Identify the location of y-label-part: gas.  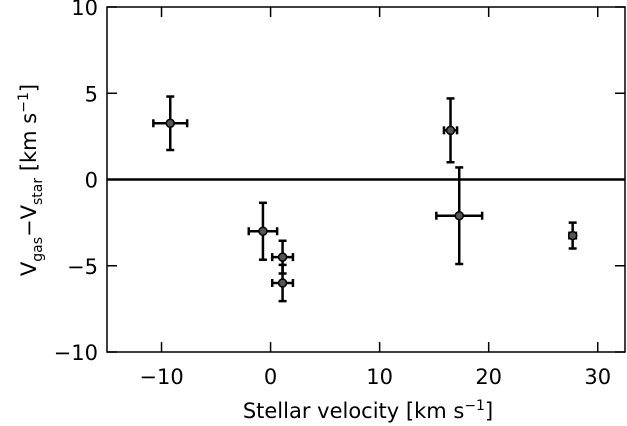
(38, 249).